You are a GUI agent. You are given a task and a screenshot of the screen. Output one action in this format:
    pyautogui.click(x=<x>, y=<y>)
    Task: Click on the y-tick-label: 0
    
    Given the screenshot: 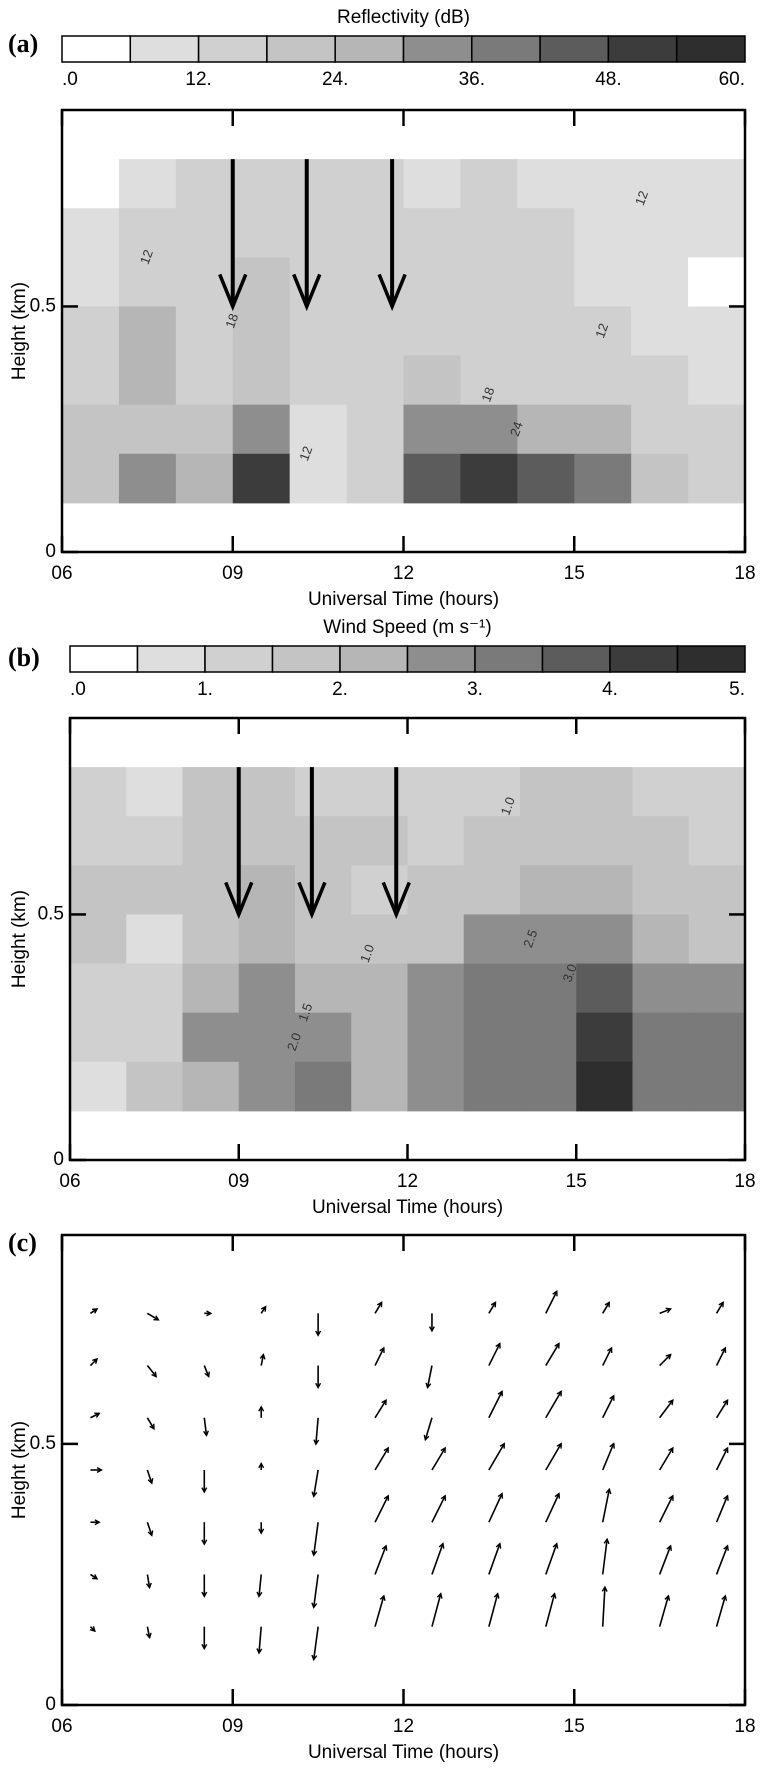 What is the action you would take?
    pyautogui.click(x=58, y=1159)
    